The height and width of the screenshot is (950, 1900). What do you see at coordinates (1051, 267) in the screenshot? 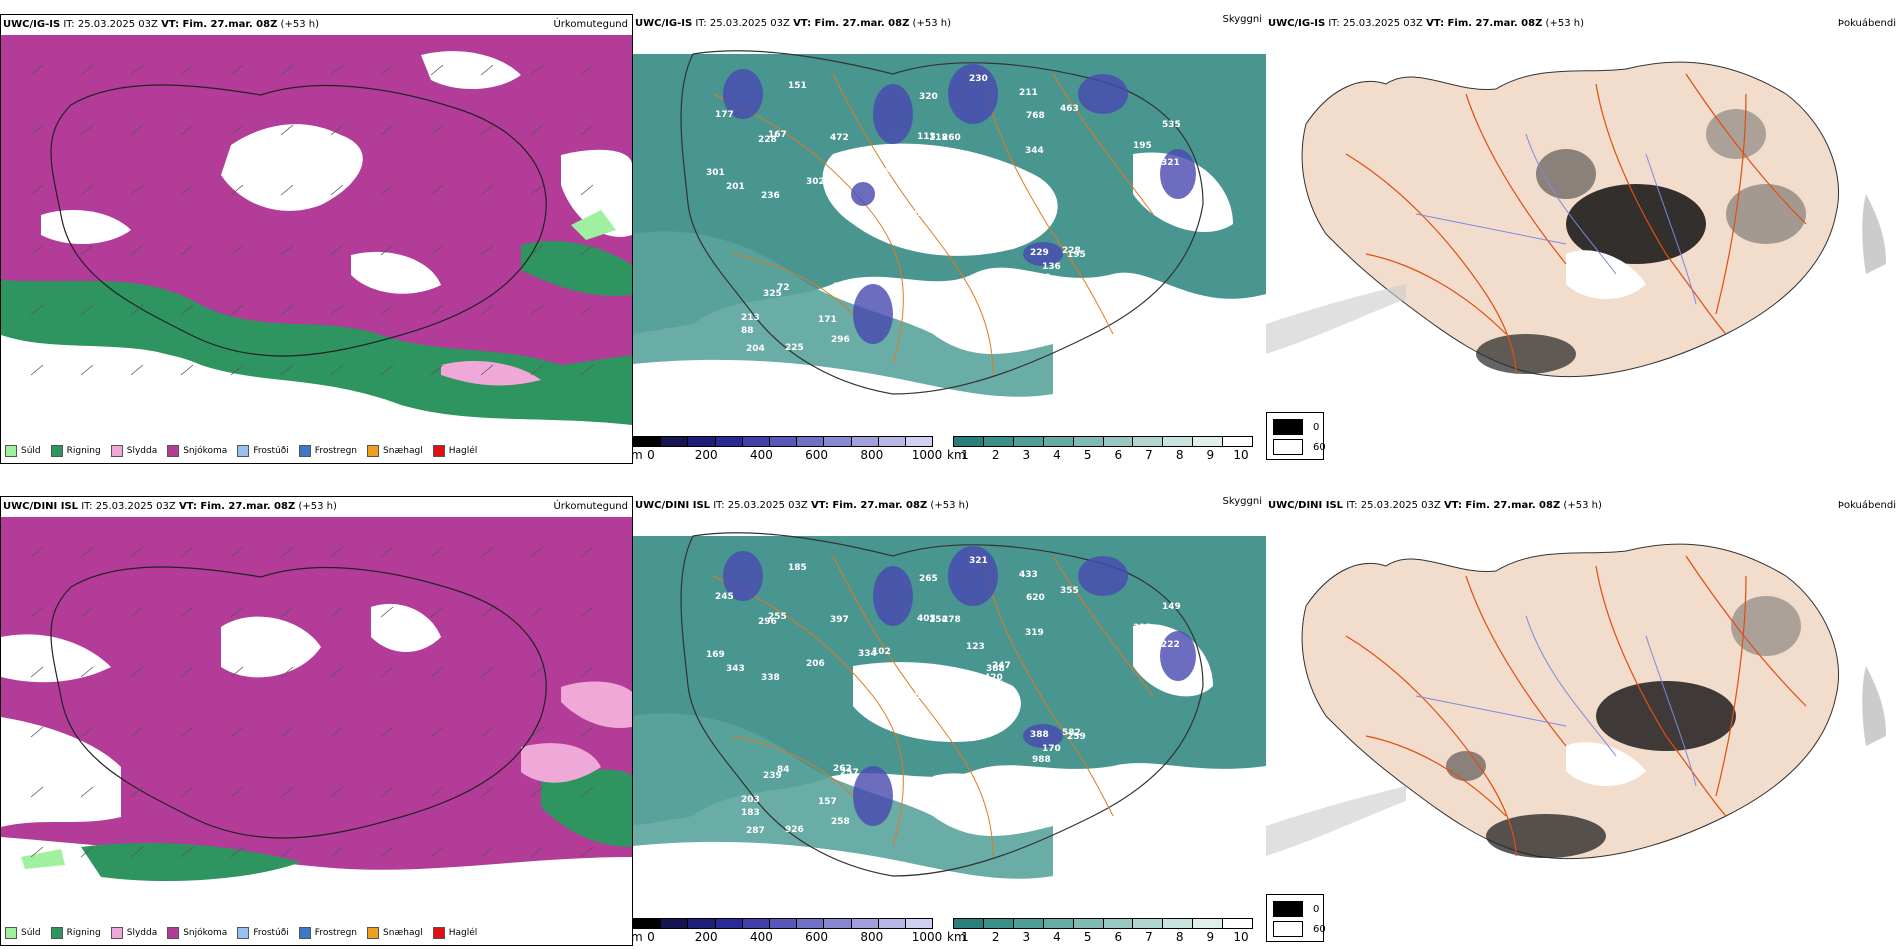
I see `peak-label: 136` at bounding box center [1051, 267].